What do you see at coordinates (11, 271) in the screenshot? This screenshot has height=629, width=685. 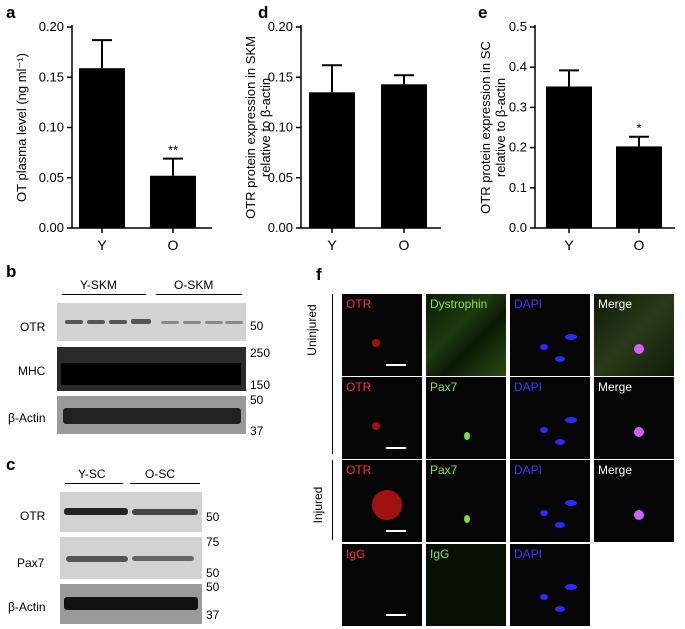 I see `panel-label-b: b` at bounding box center [11, 271].